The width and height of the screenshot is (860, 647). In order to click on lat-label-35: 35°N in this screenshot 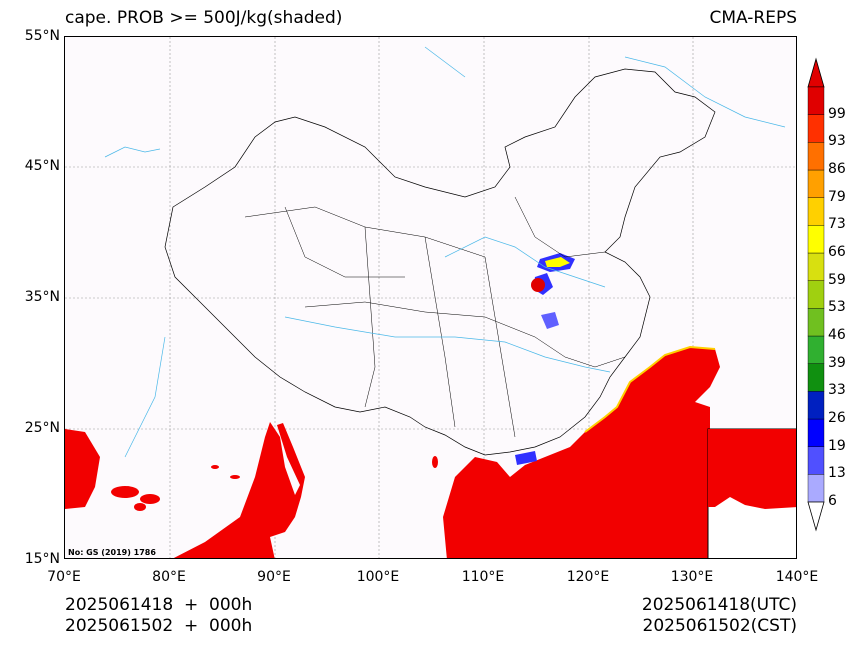, I will do `click(42, 297)`.